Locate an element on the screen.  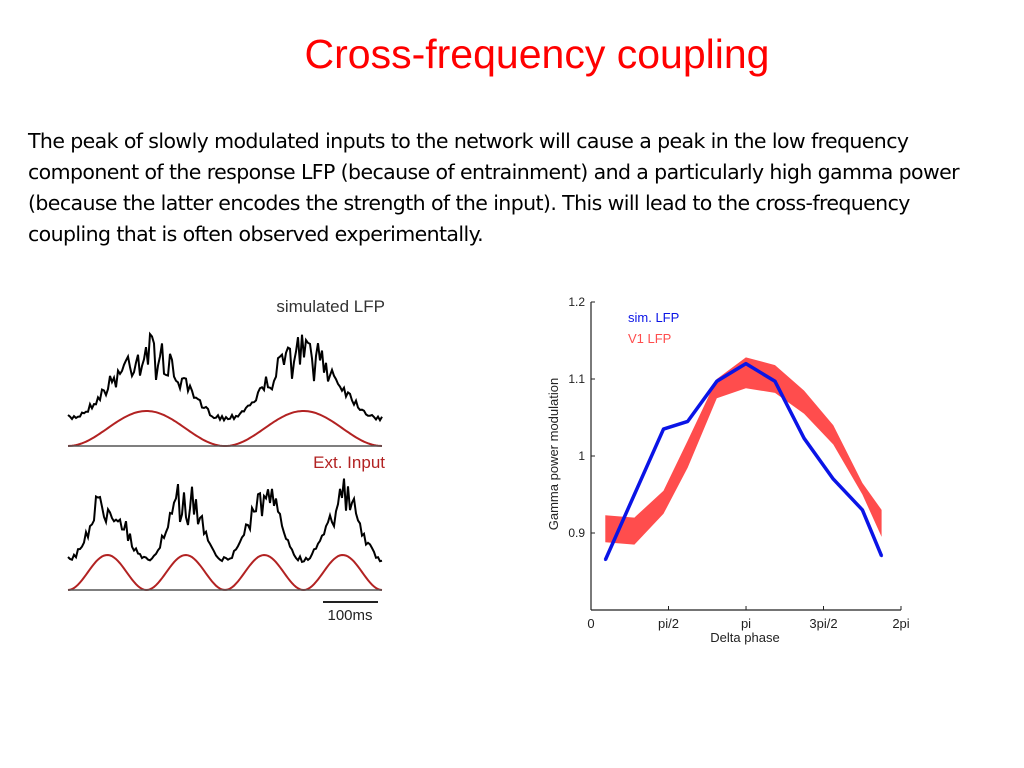
v1-lfp-band is located at coordinates (743, 451).